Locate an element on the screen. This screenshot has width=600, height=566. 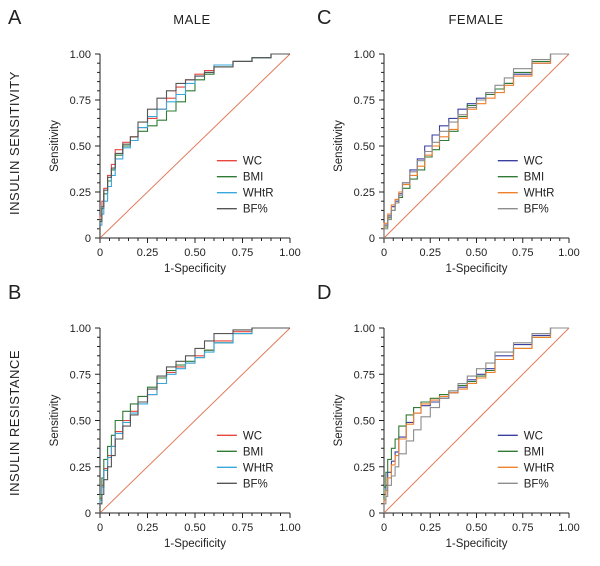
panel-letter-b: B is located at coordinates (14, 293).